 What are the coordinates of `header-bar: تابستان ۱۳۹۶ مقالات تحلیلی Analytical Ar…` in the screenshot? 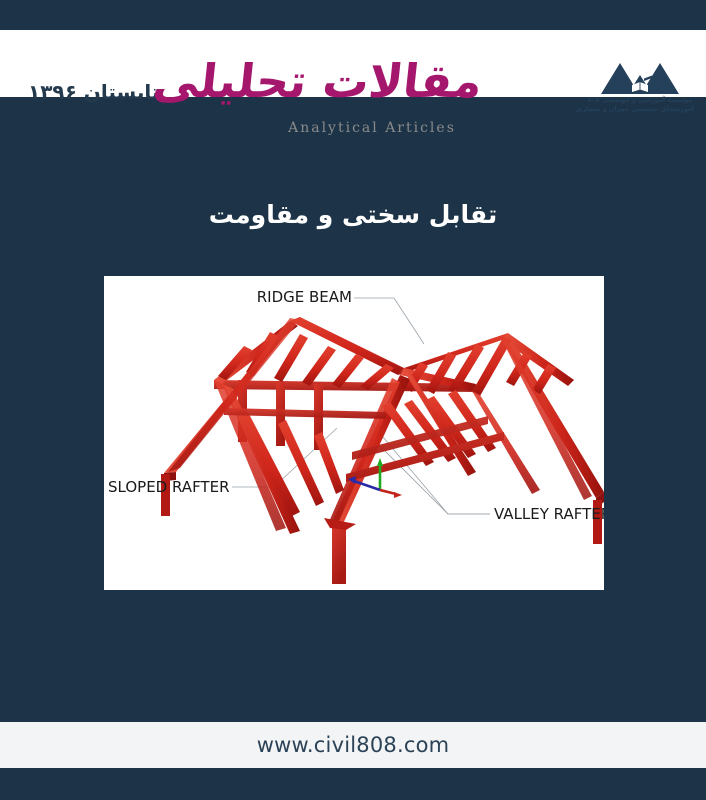 It's located at (353, 83).